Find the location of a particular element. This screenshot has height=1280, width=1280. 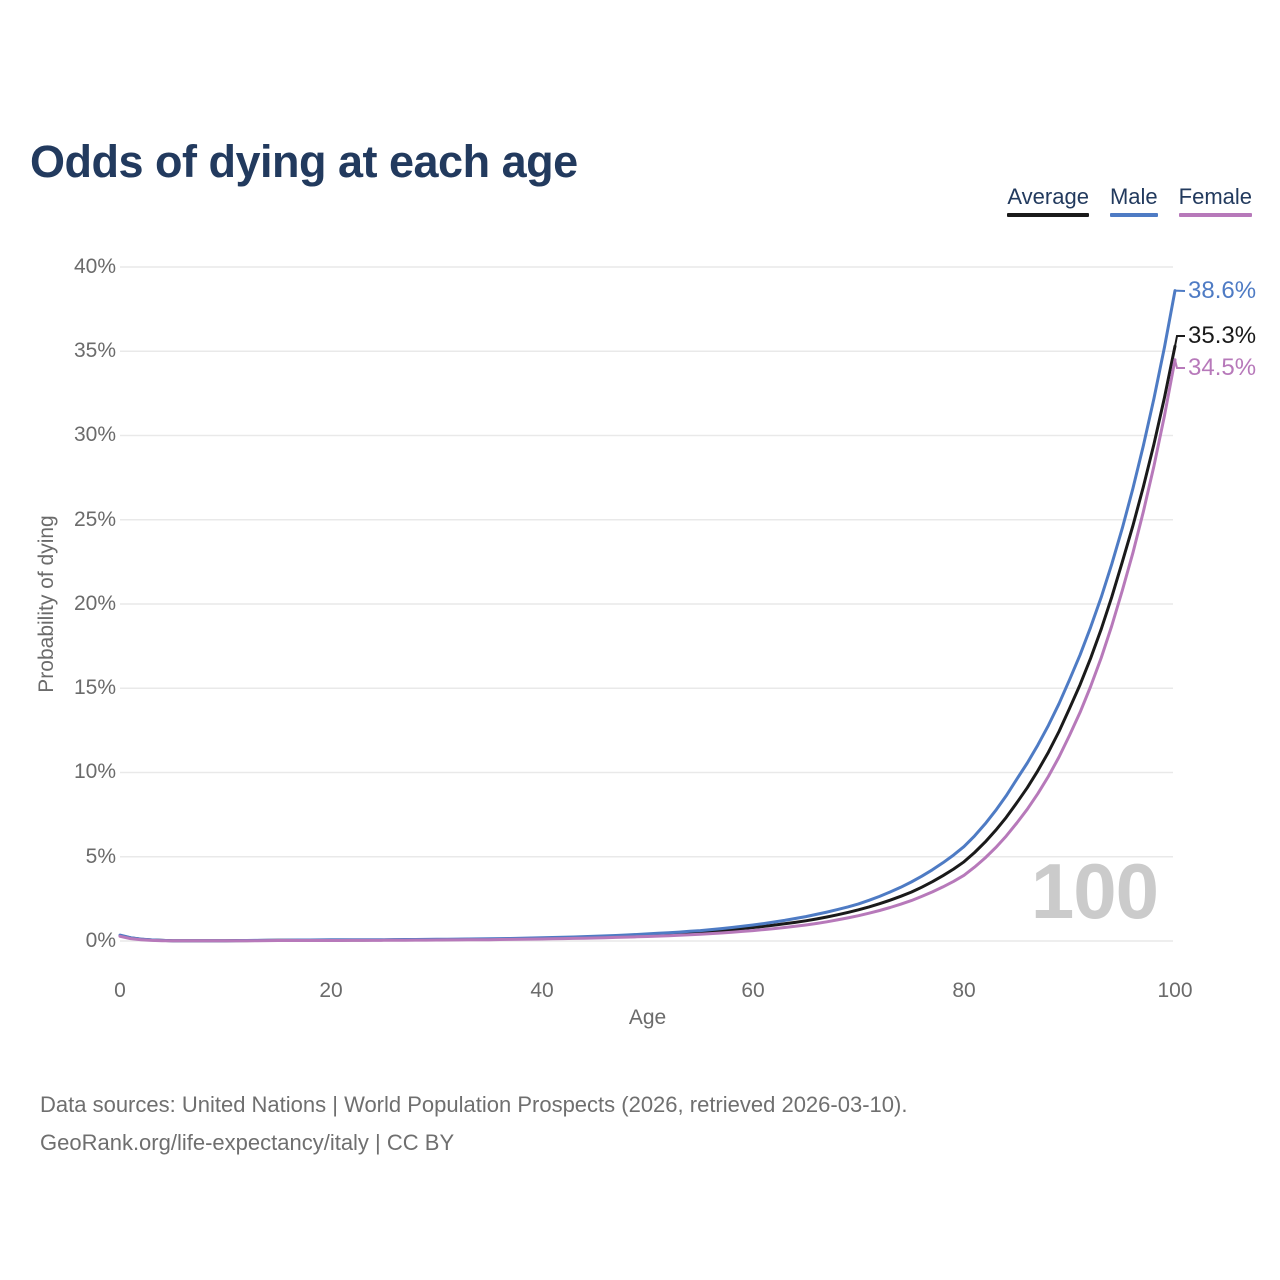

y-tick-5: 5% is located at coordinates (100, 856).